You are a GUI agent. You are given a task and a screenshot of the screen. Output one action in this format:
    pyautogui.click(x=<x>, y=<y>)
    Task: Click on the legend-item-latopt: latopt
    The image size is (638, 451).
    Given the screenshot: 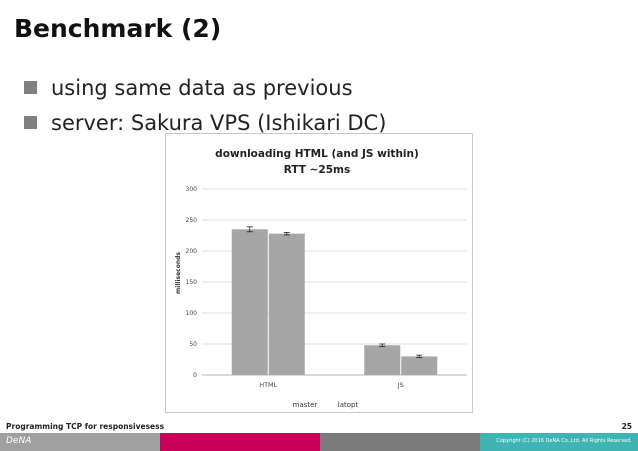 What is the action you would take?
    pyautogui.click(x=348, y=405)
    